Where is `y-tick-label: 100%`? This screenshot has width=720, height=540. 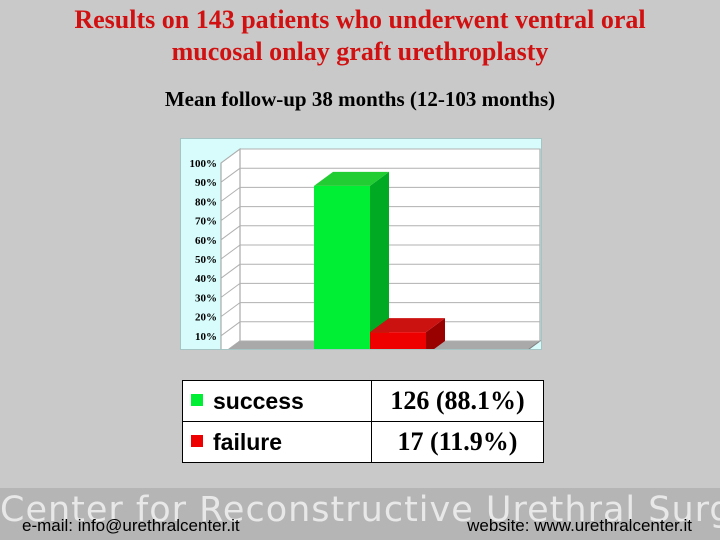 y-tick-label: 100% is located at coordinates (204, 164).